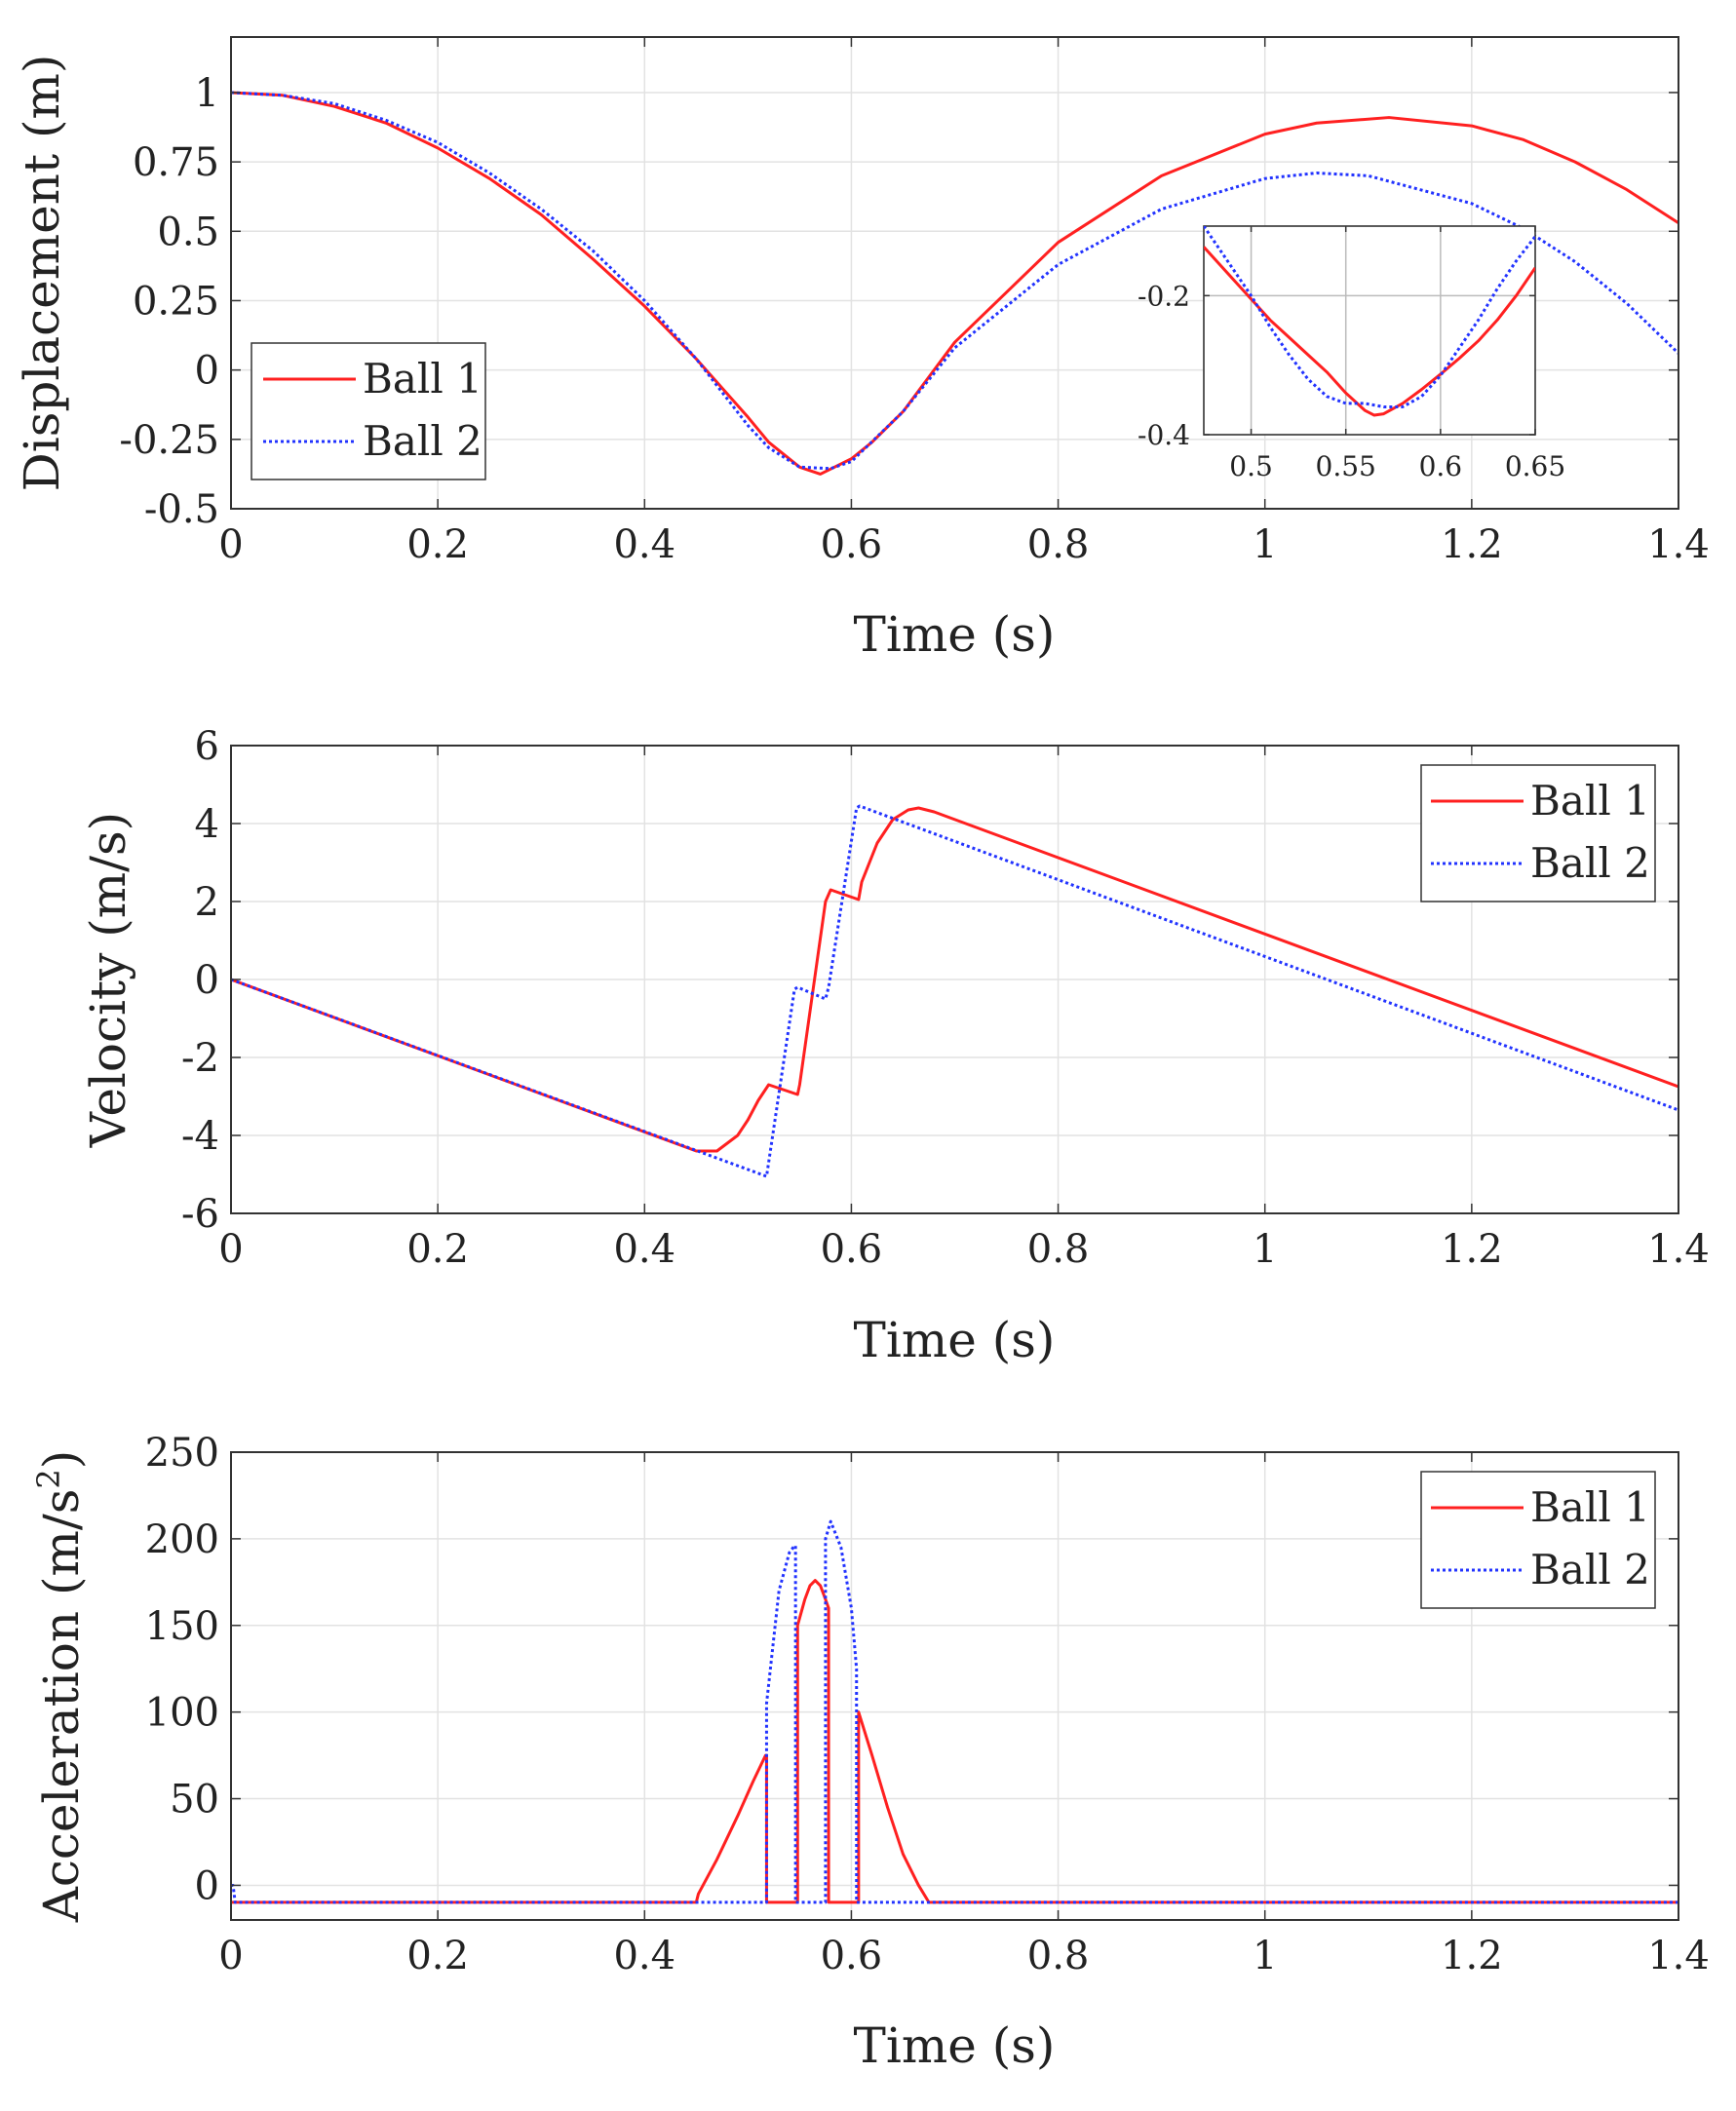  Describe the element at coordinates (1678, 545) in the screenshot. I see `p0-xtick-label: 1.4` at that location.